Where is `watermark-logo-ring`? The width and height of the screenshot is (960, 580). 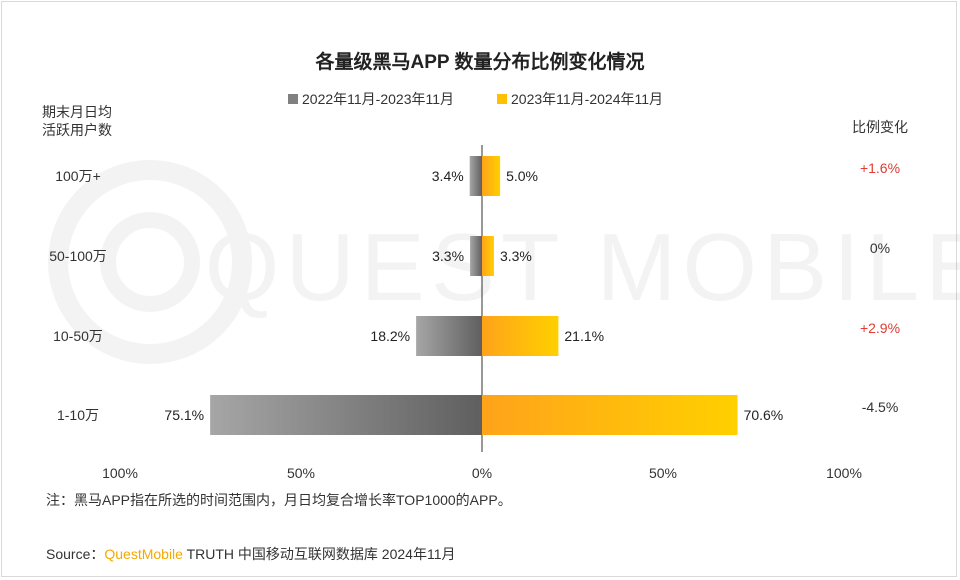 watermark-logo-ring is located at coordinates (150, 262).